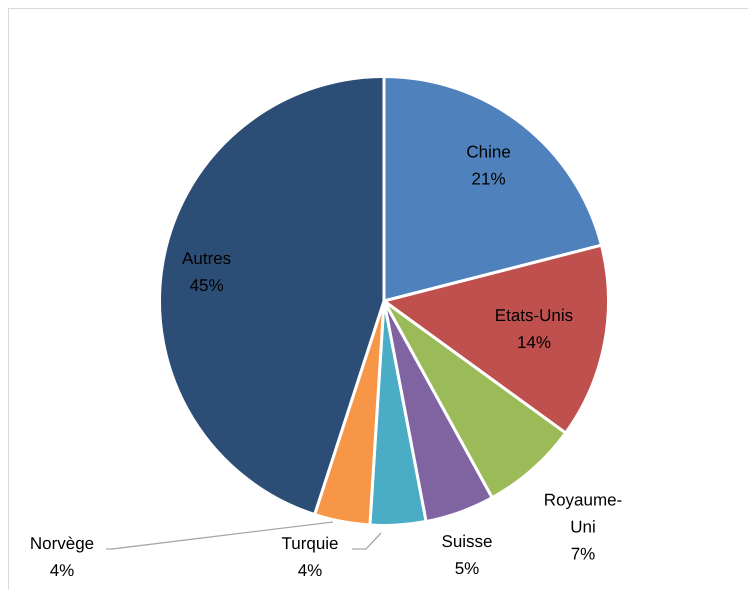  What do you see at coordinates (310, 544) in the screenshot?
I see `slice-label: Turquie` at bounding box center [310, 544].